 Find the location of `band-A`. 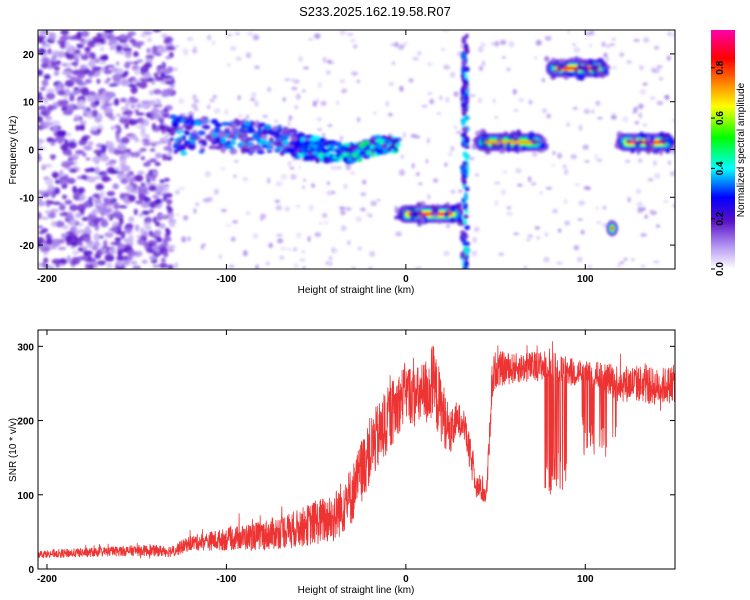

band-A is located at coordinates (429, 214).